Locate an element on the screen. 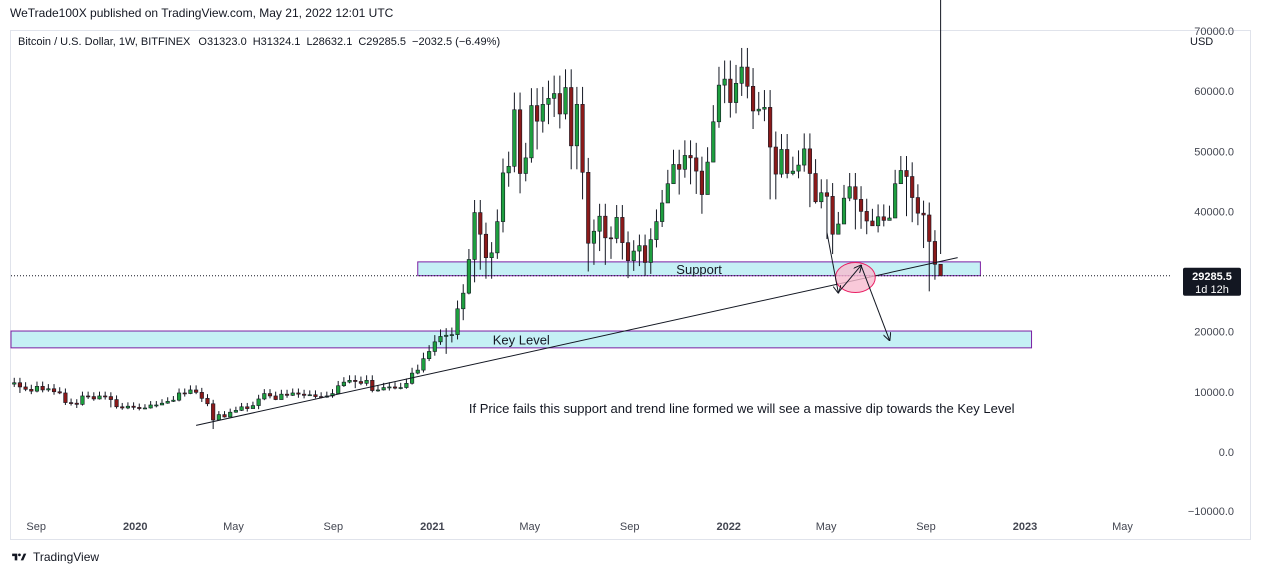  footer-brand-label: TradingView is located at coordinates (66, 557).